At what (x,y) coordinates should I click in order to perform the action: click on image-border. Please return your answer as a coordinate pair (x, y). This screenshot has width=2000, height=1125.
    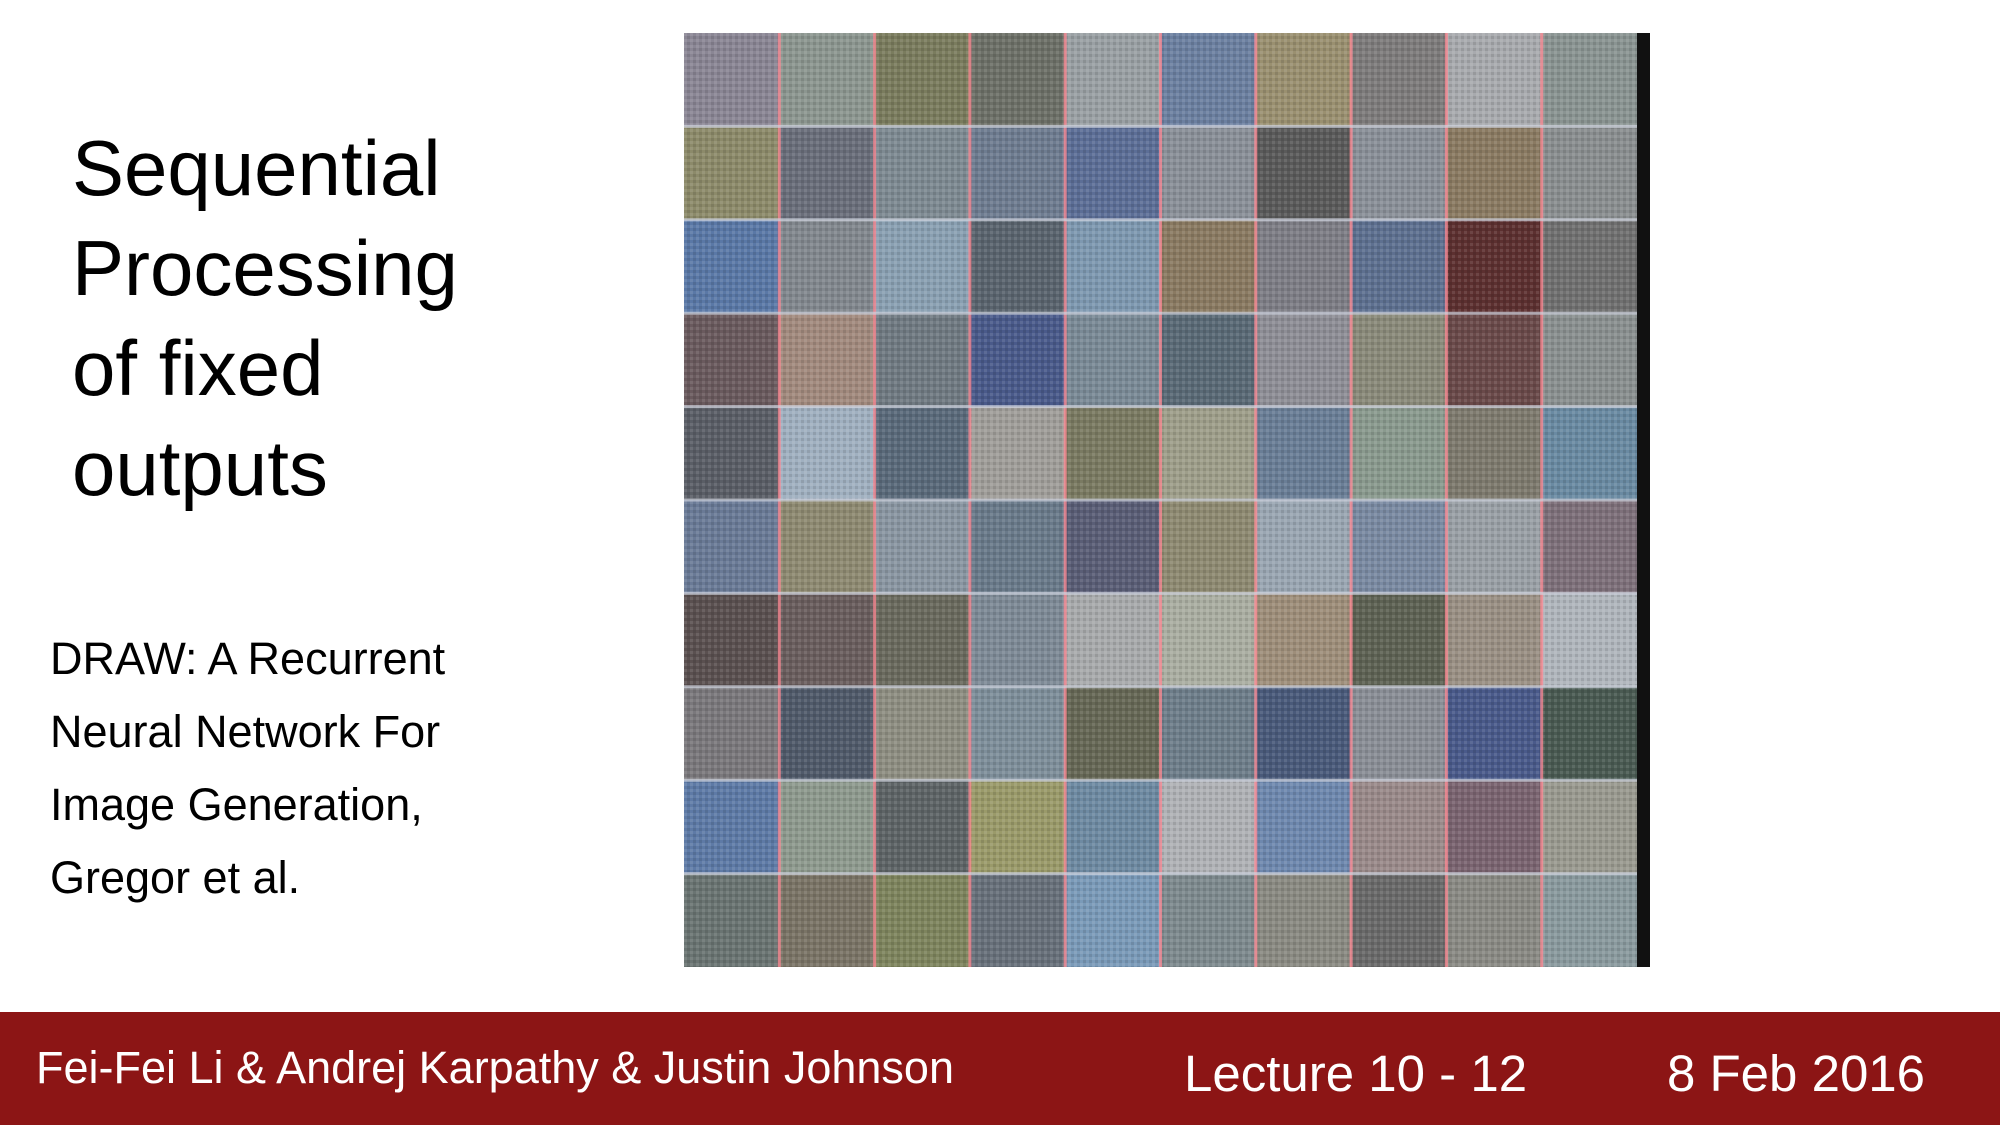
    Looking at the image, I should click on (1643, 500).